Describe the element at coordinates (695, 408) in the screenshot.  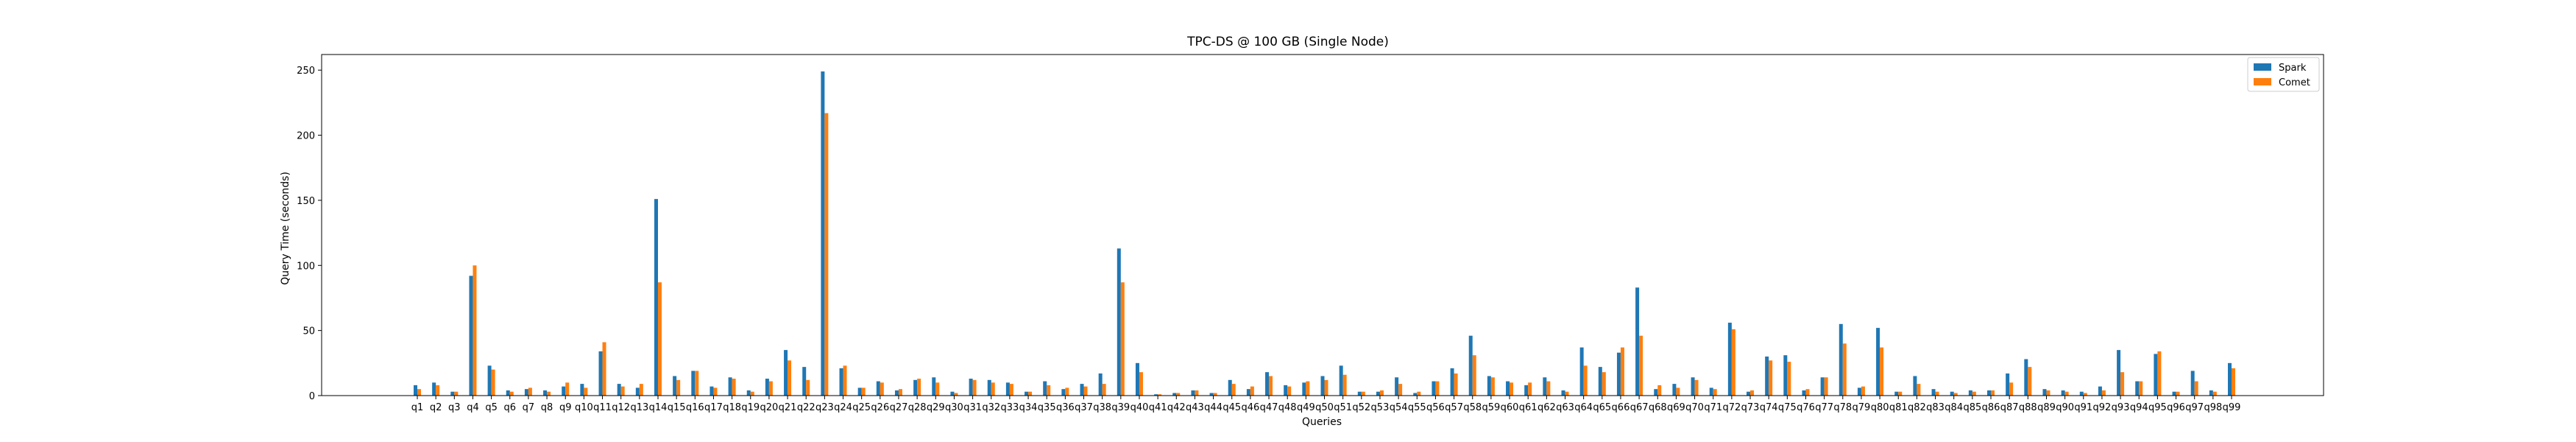
I see `x-tick-label: q16` at that location.